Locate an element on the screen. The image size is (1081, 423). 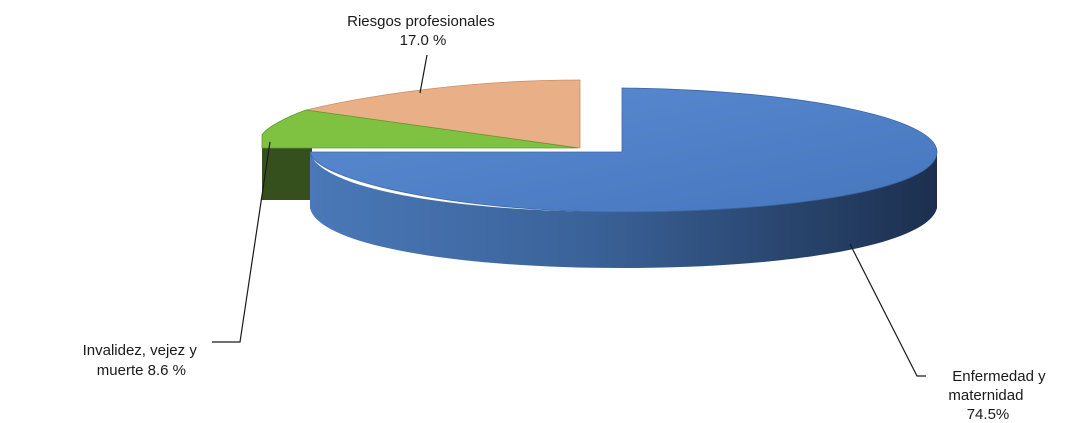
leader-line-riesgos is located at coordinates (423, 74).